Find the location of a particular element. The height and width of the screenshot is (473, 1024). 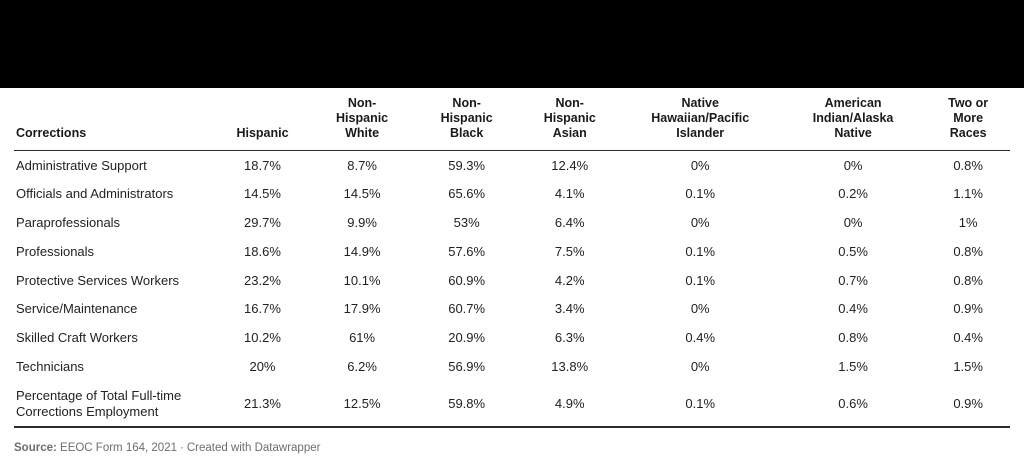

datawrapper-attribution-link: Created with Datawrapper is located at coordinates (253, 448).